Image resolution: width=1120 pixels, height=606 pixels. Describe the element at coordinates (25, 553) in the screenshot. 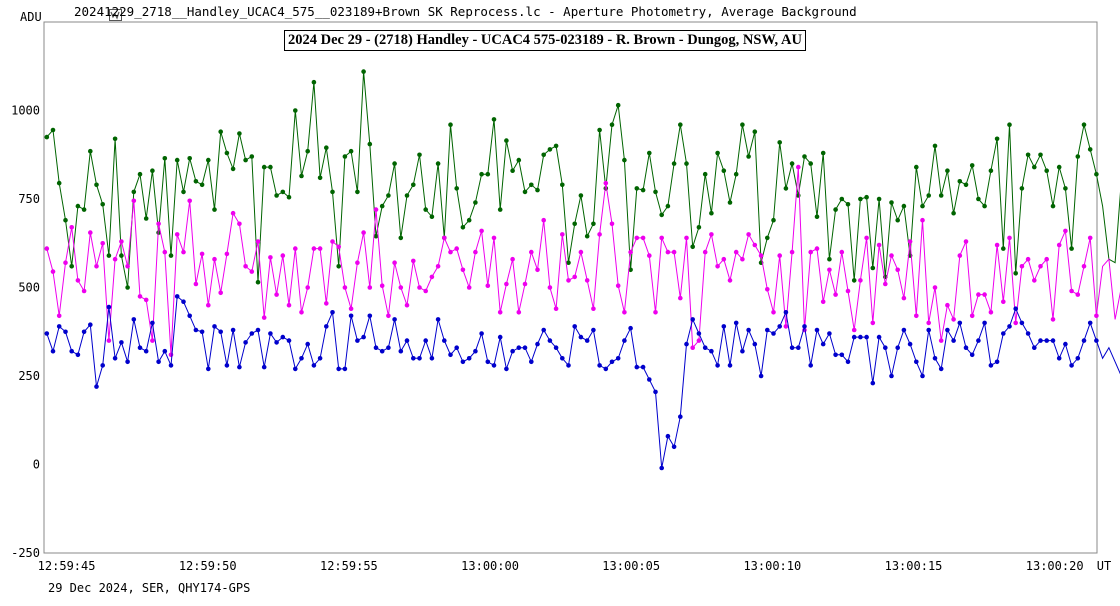

I see `y-tick-label: -250` at that location.